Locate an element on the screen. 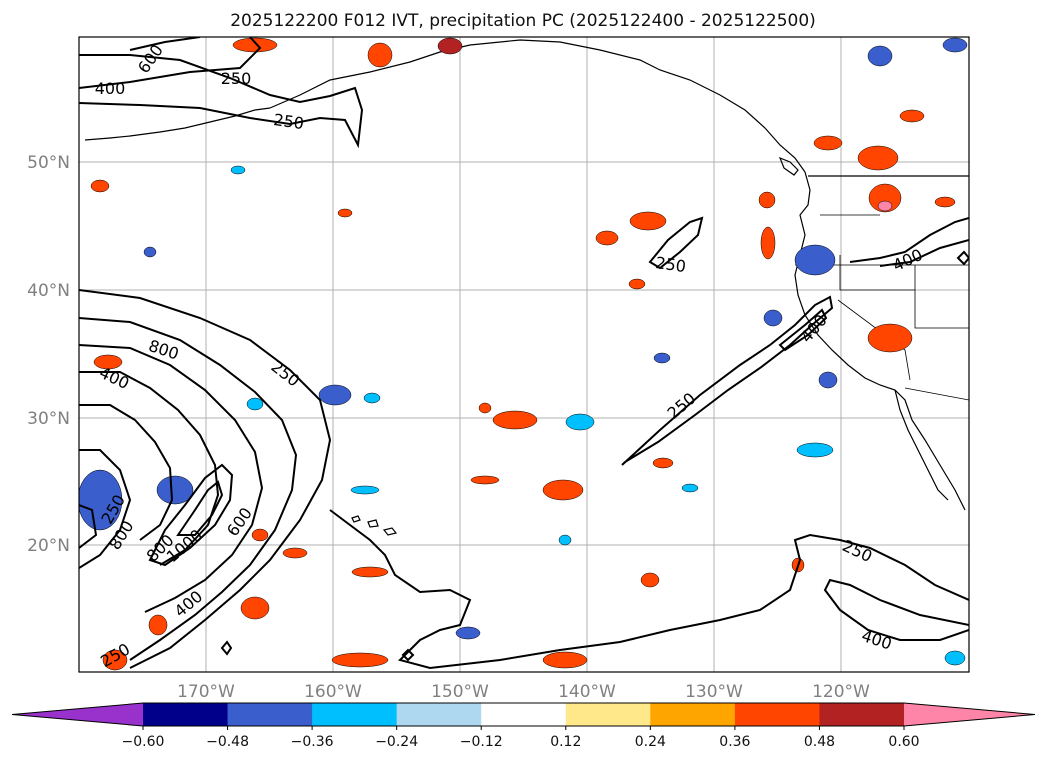 The height and width of the screenshot is (765, 1047). lon-label: 170°W is located at coordinates (206, 692).